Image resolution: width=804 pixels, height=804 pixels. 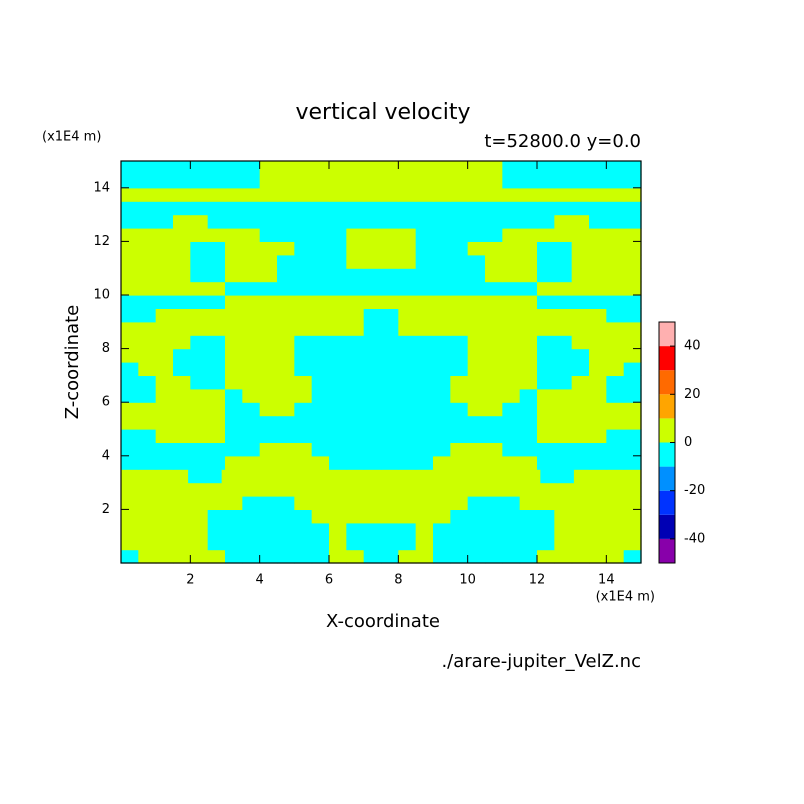 What do you see at coordinates (688, 442) in the screenshot?
I see `colorbar-tick-label: 0` at bounding box center [688, 442].